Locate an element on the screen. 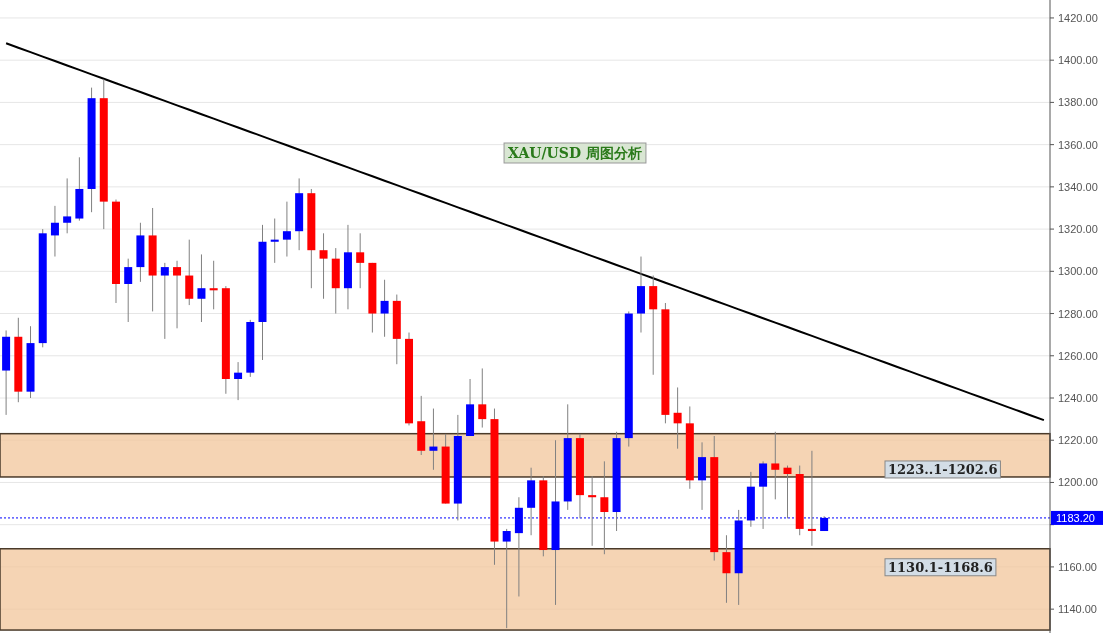 This screenshot has height=633, width=1104. y-tick-label: 1380.00 is located at coordinates (1078, 102).